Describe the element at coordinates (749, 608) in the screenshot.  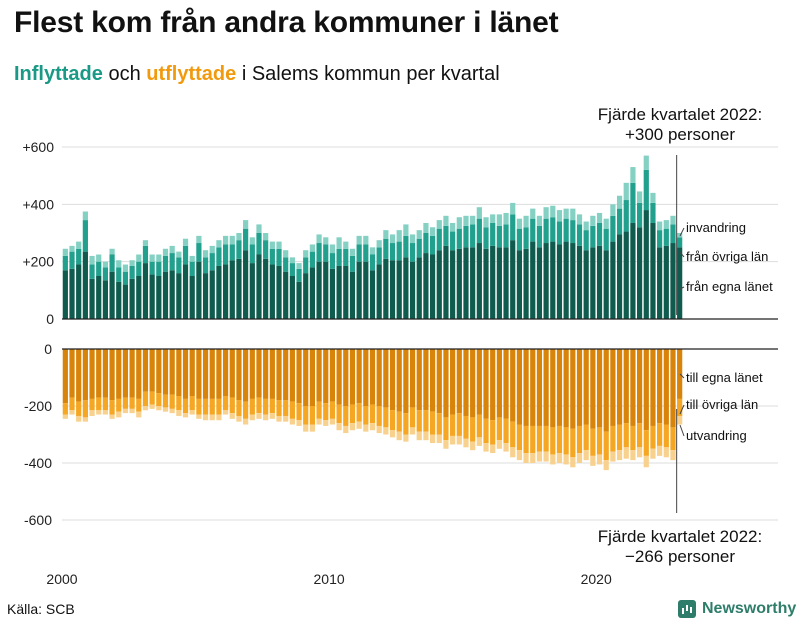
I see `brand-name: Newsworthy` at that location.